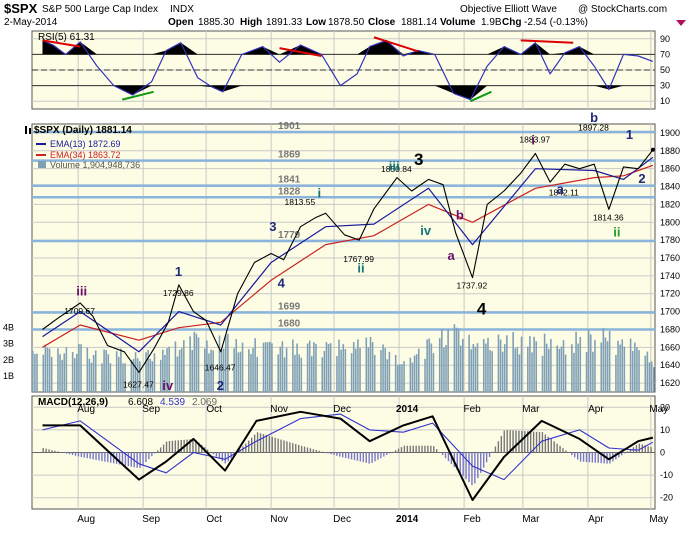 This screenshot has width=700, height=535. Describe the element at coordinates (666, 498) in the screenshot. I see `macd-tick-label: -20` at that location.